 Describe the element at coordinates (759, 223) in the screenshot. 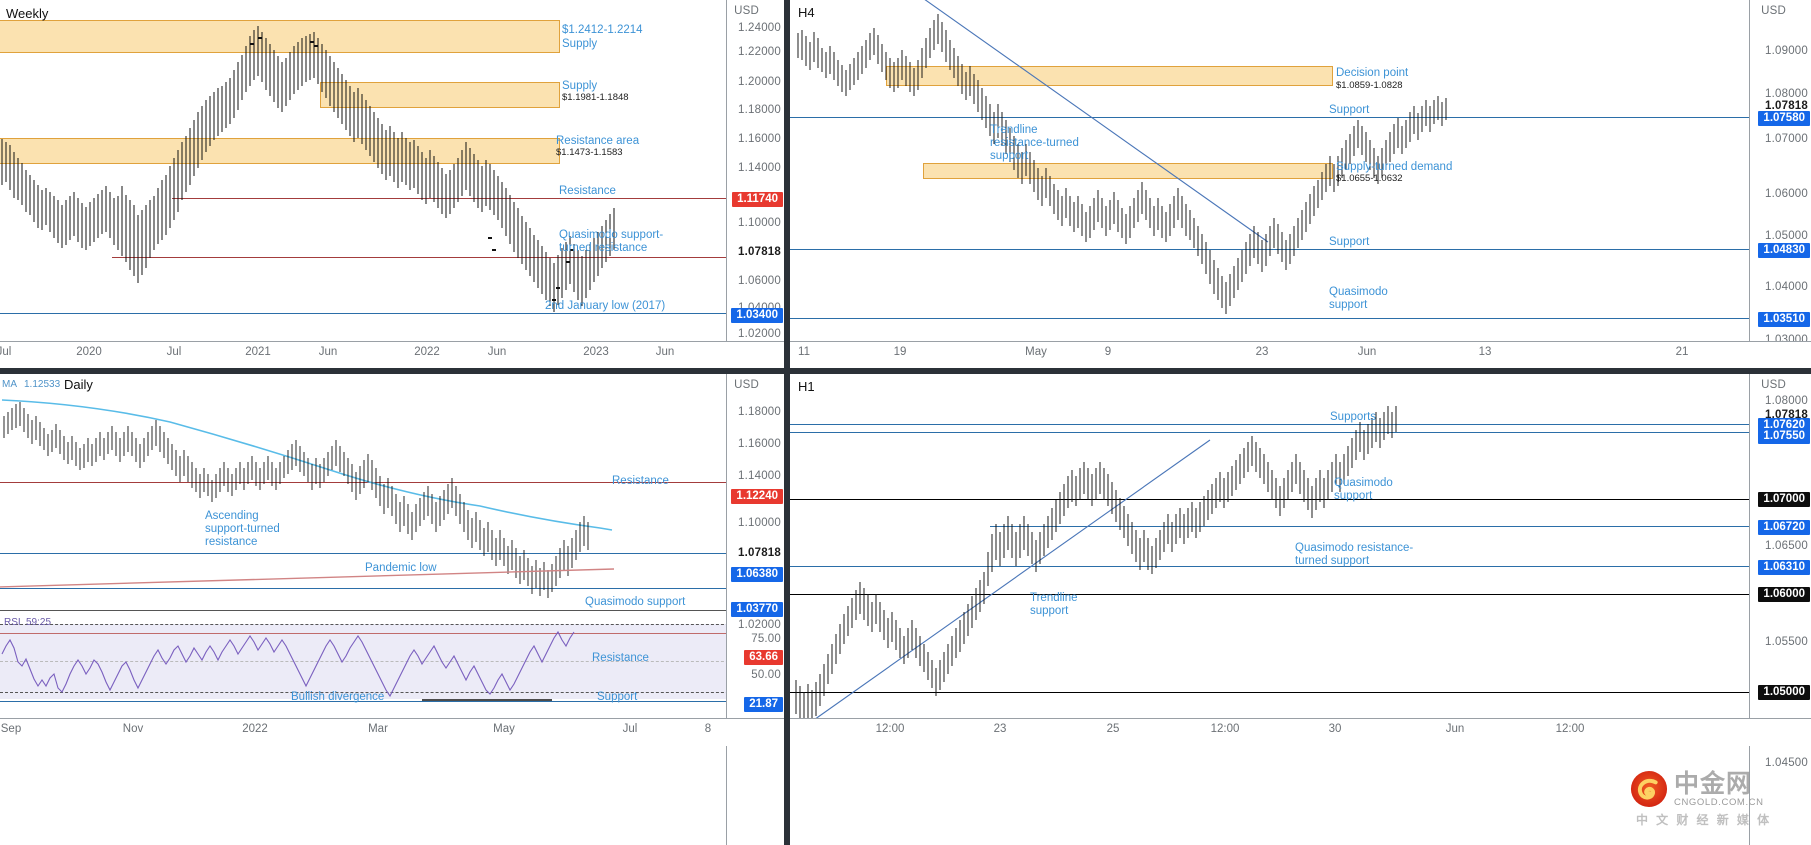

I see `axis-tick: 1.10000` at that location.